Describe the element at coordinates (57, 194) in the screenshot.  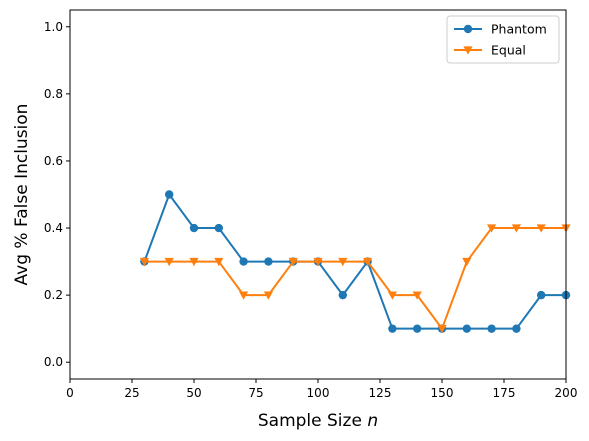
I see `y-axis-ticks: 0.0 0.2 0.4 0.6 0.8 1.0` at that location.